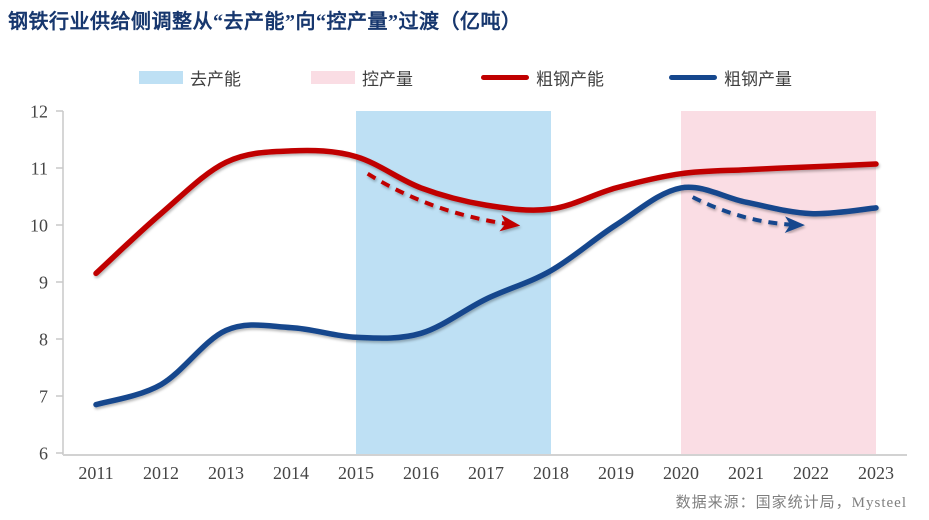  I want to click on svg-text: 2016, so click(421, 473).